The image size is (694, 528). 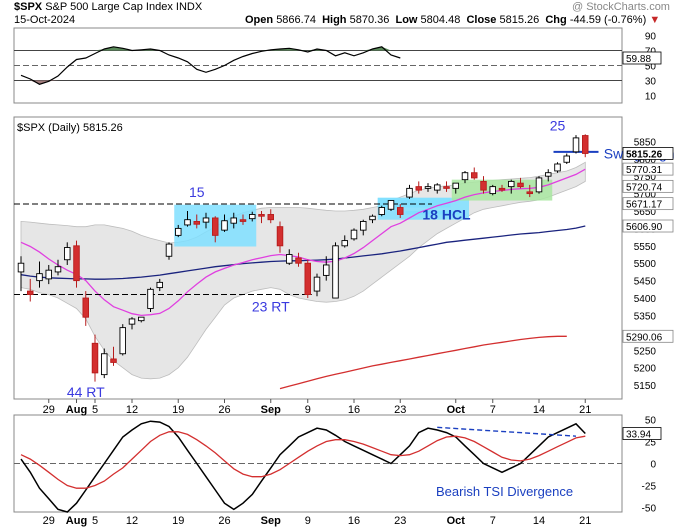 What do you see at coordinates (49, 410) in the screenshot?
I see `x-tick-label: 29` at bounding box center [49, 410].